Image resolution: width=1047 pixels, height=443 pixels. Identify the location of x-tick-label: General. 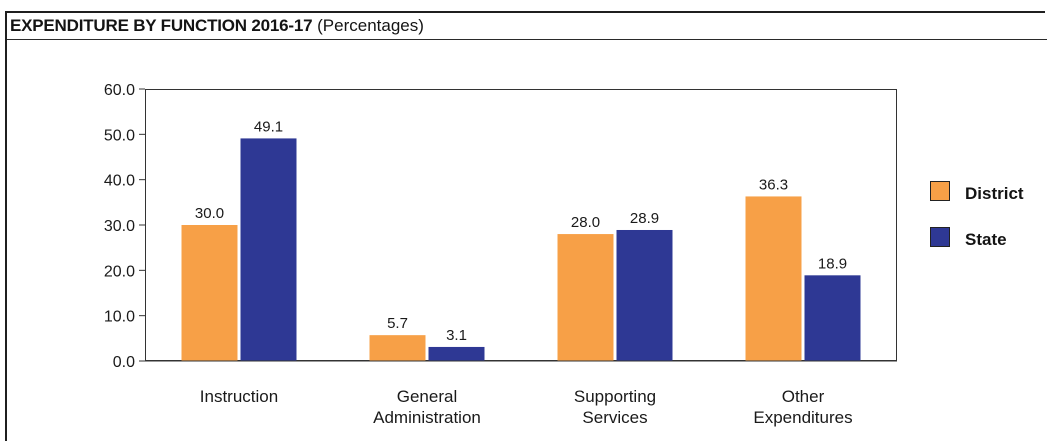
(427, 396).